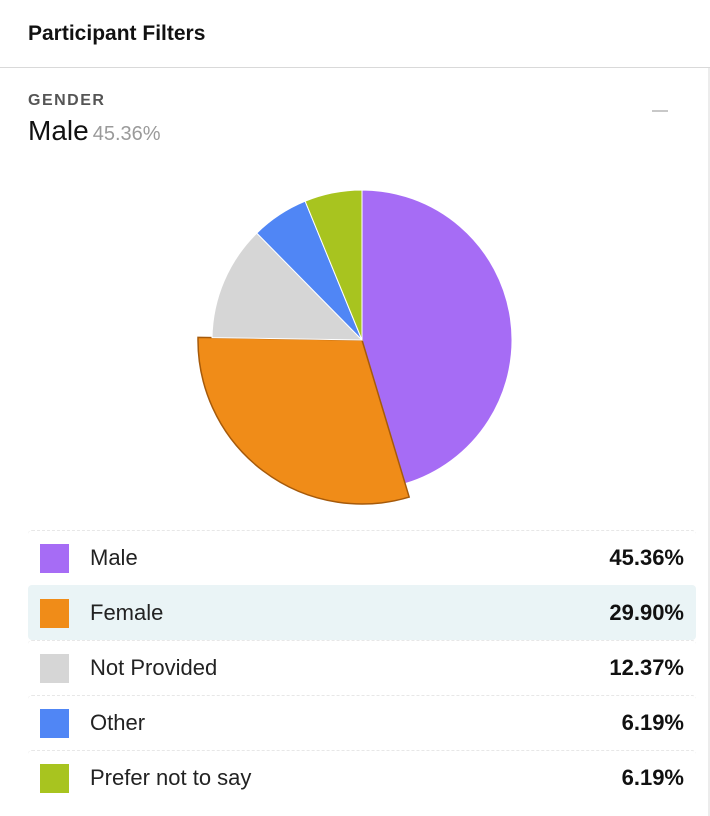 Image resolution: width=710 pixels, height=816 pixels. Describe the element at coordinates (362, 722) in the screenshot. I see `legend-row: Other 6.19%` at that location.